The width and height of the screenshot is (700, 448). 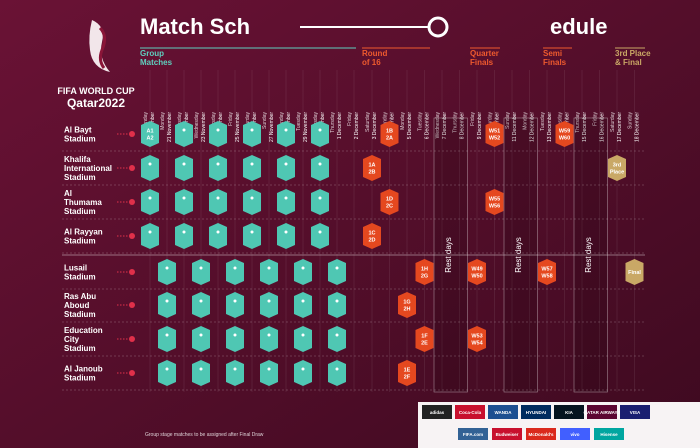 What do you see at coordinates (543, 121) in the screenshot?
I see `day-weekday: Tuesday` at bounding box center [543, 121].